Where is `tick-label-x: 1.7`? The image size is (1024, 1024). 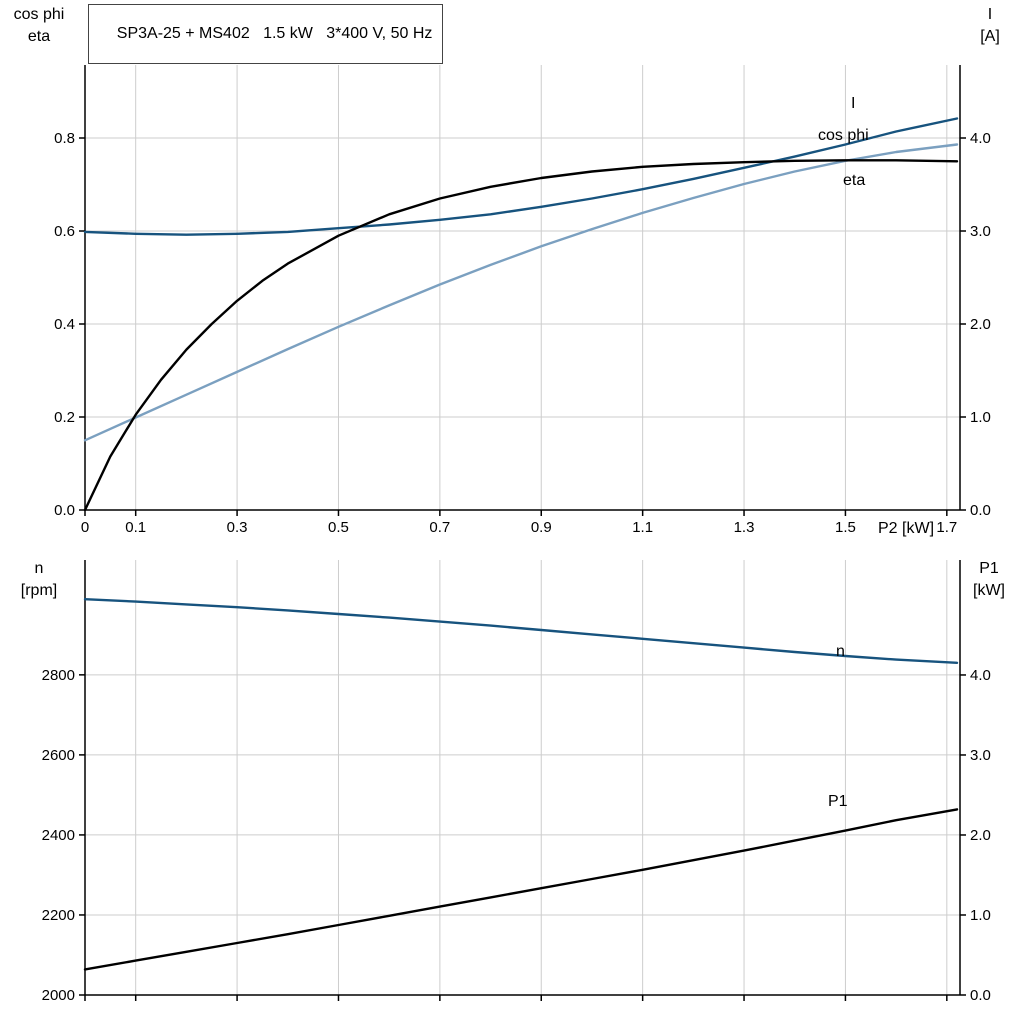 tick-label-x: 1.7 is located at coordinates (946, 527).